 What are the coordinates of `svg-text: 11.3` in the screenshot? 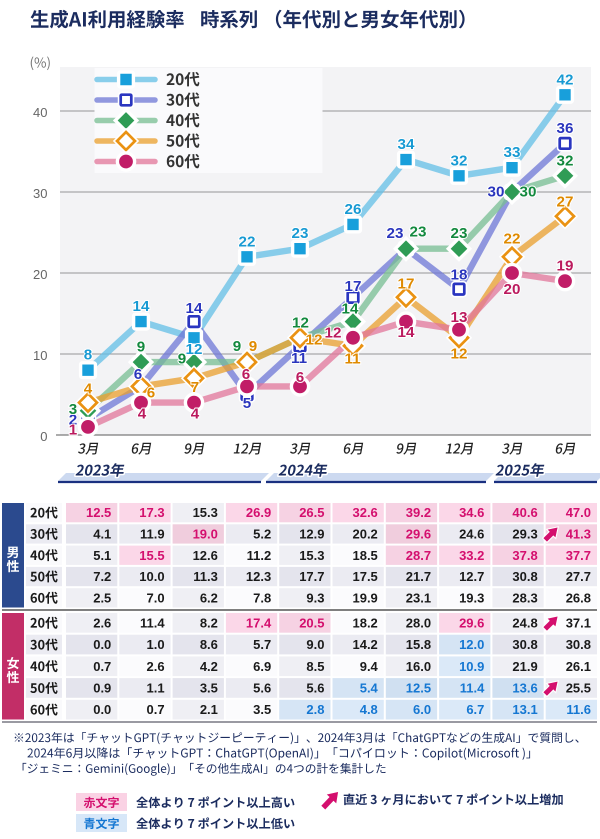 It's located at (205, 576).